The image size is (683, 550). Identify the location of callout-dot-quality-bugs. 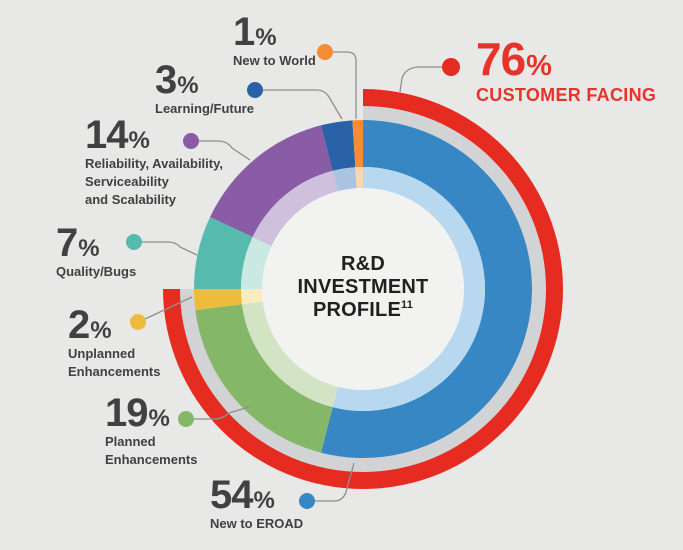
(134, 242).